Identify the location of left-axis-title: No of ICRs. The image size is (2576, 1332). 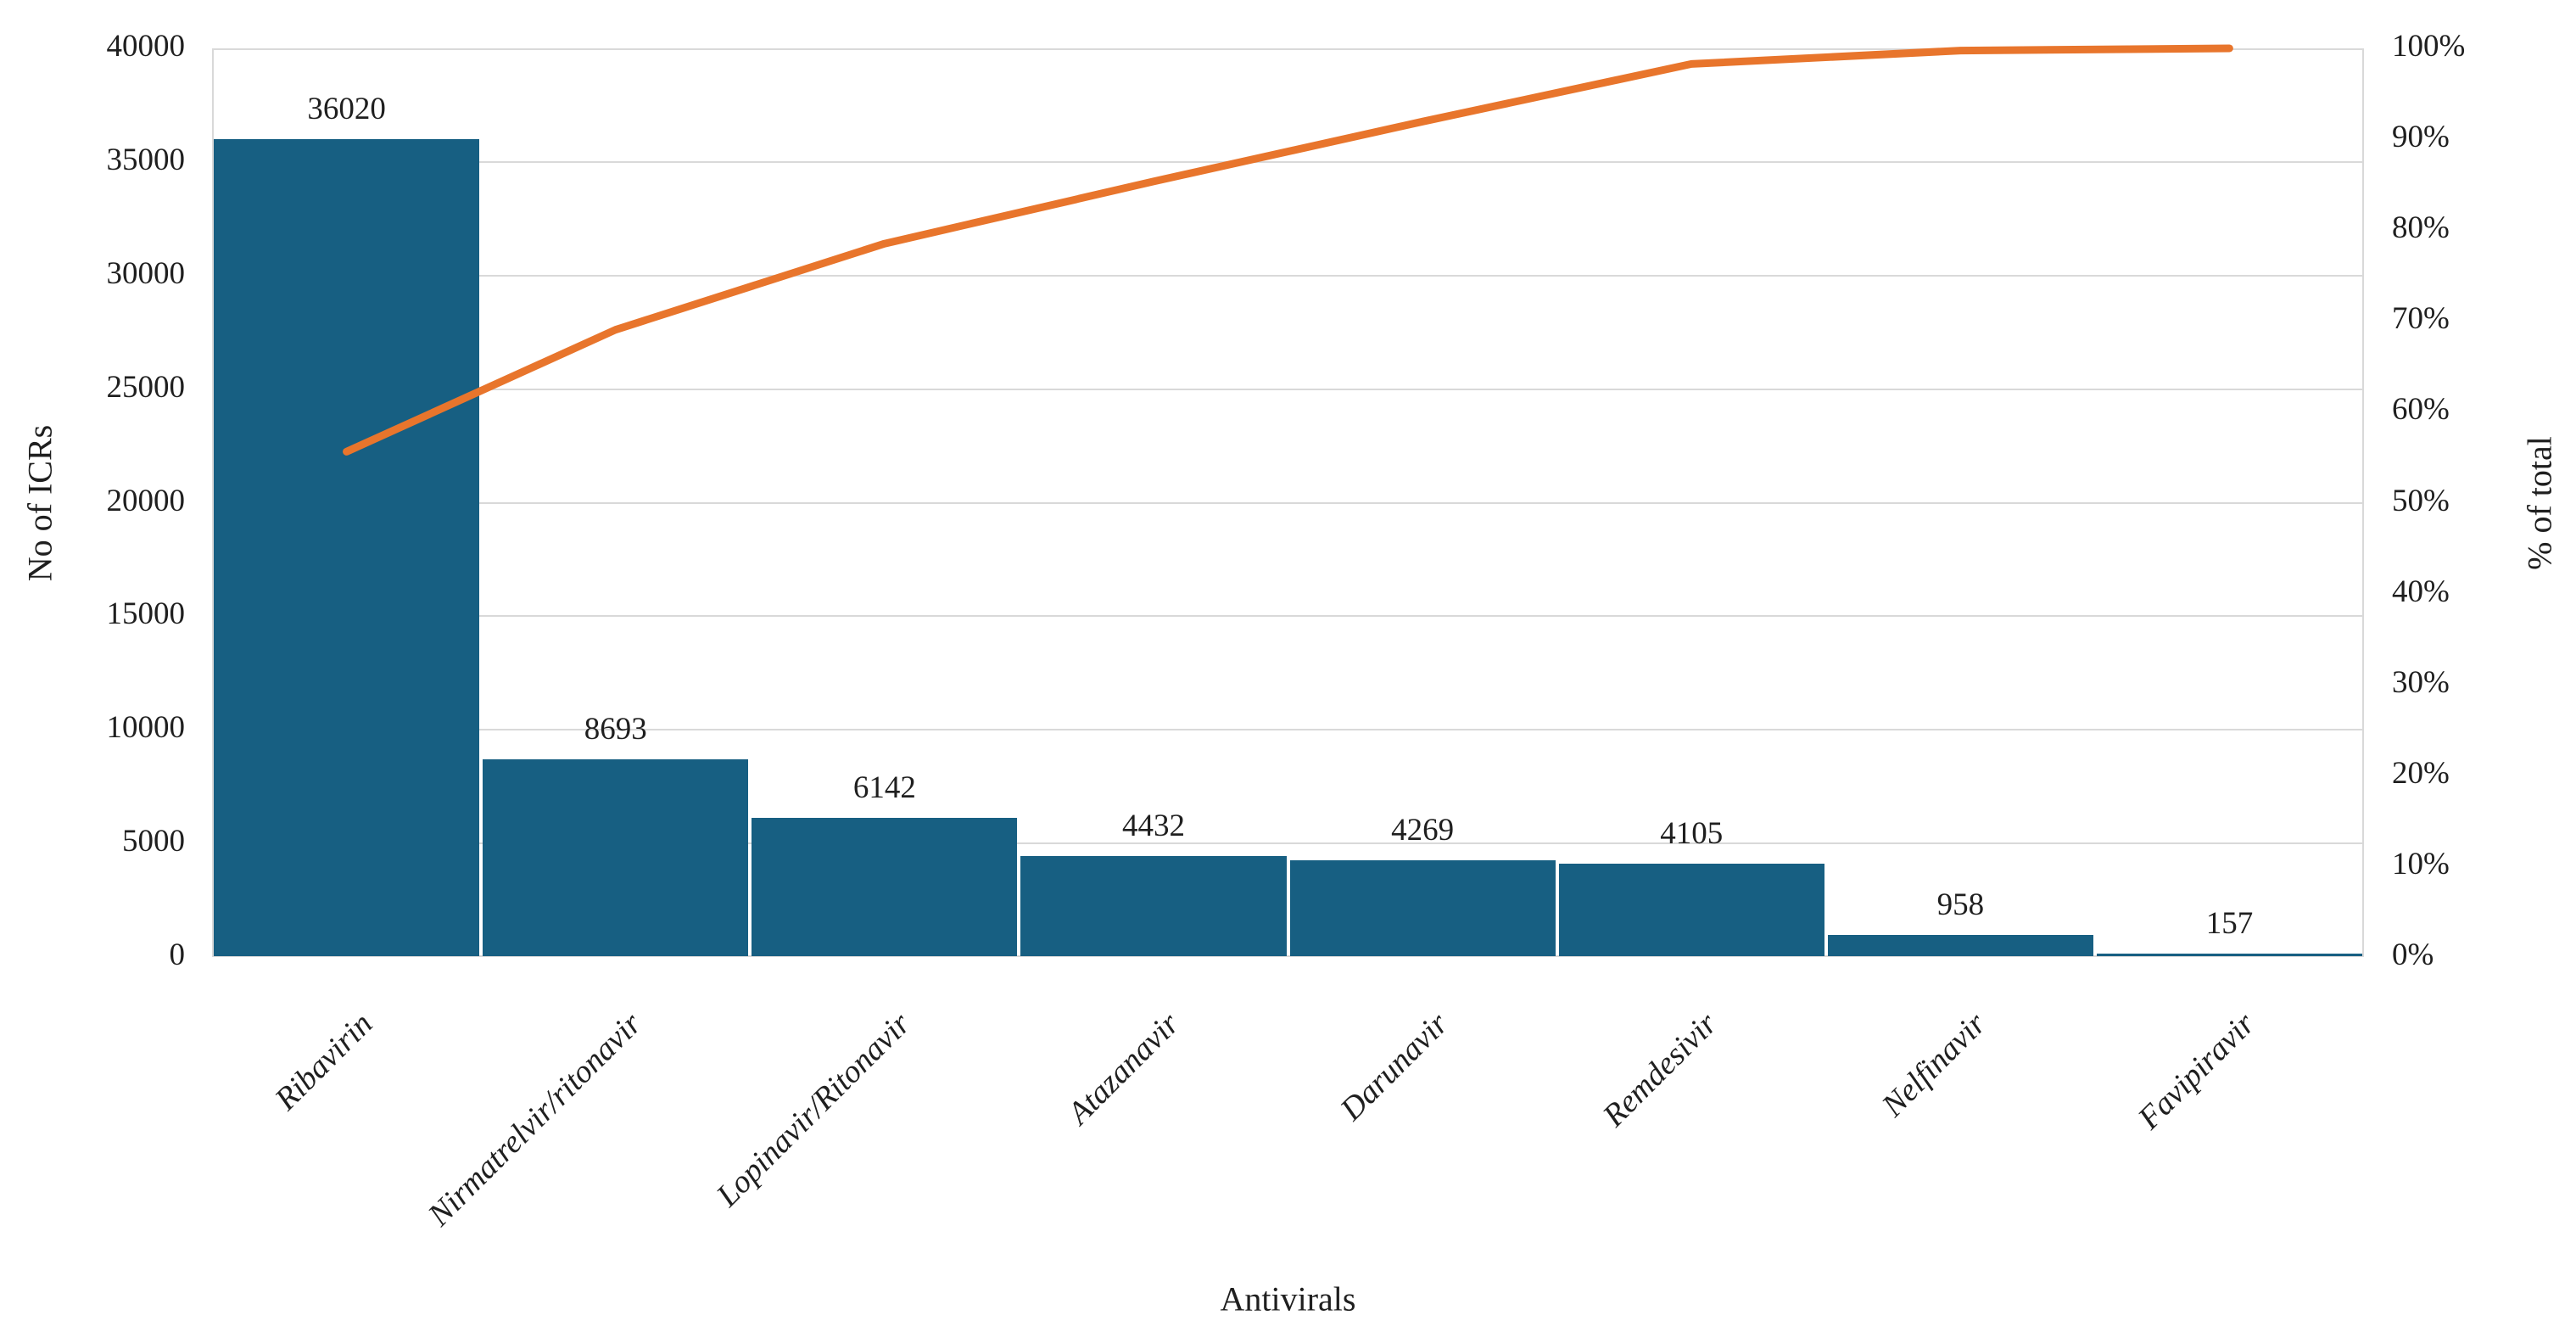
(39, 503).